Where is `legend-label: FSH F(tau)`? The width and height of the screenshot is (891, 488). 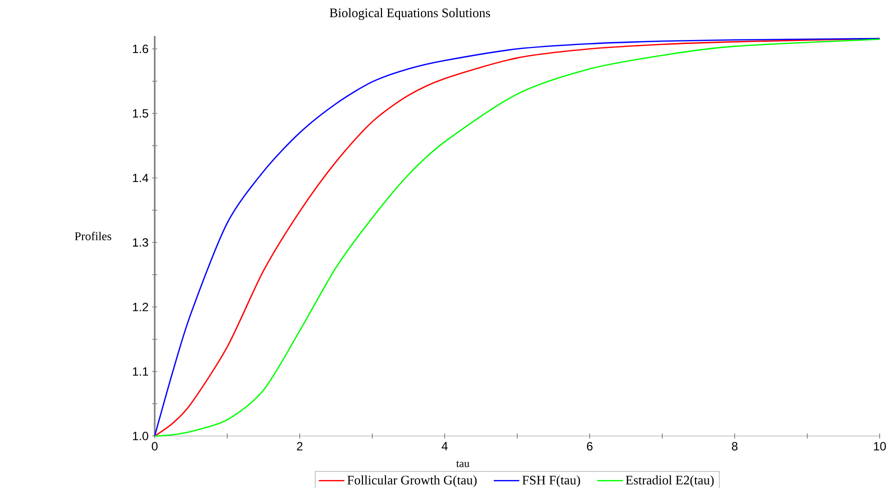
legend-label: FSH F(tau) is located at coordinates (551, 481).